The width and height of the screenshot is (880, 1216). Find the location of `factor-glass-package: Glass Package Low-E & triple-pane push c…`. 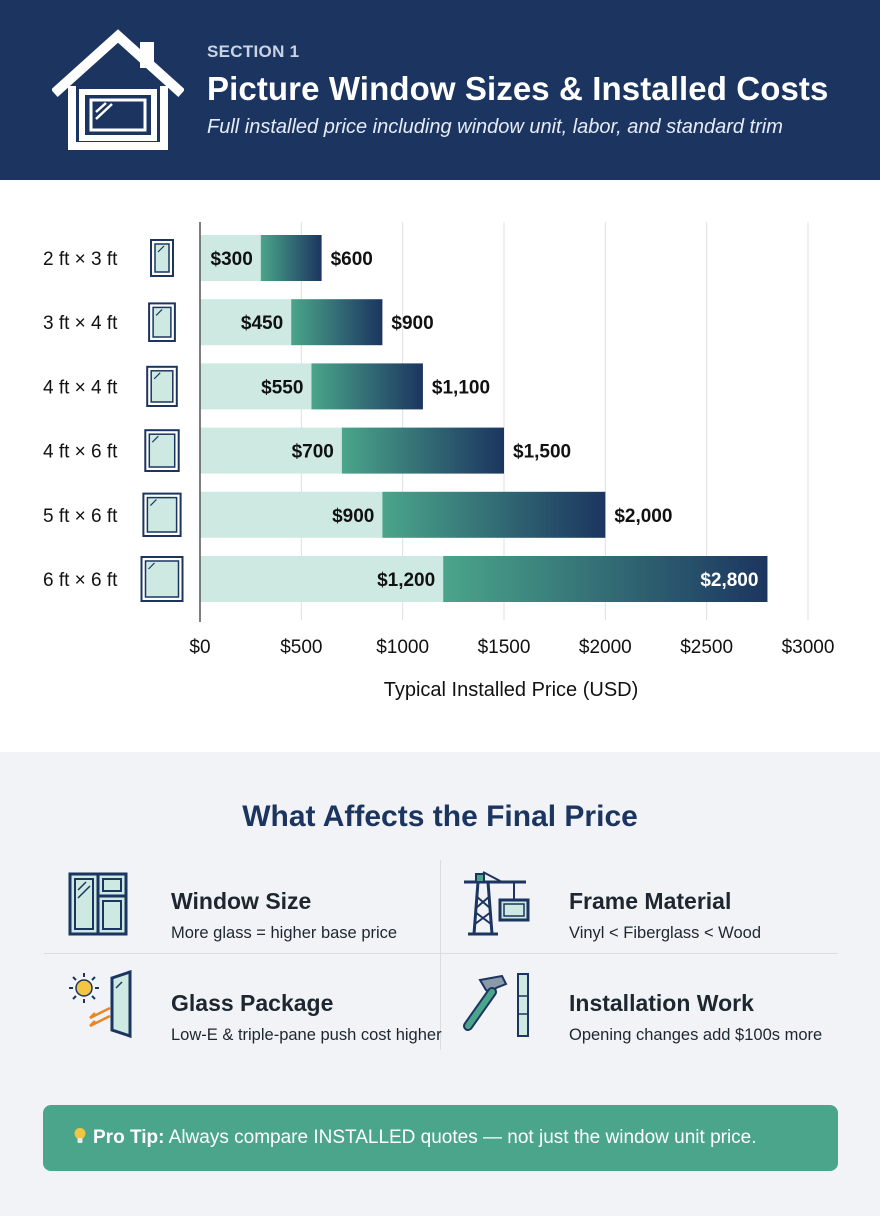

factor-glass-package: Glass Package Low-E & triple-pane push c… is located at coordinates (259, 1015).